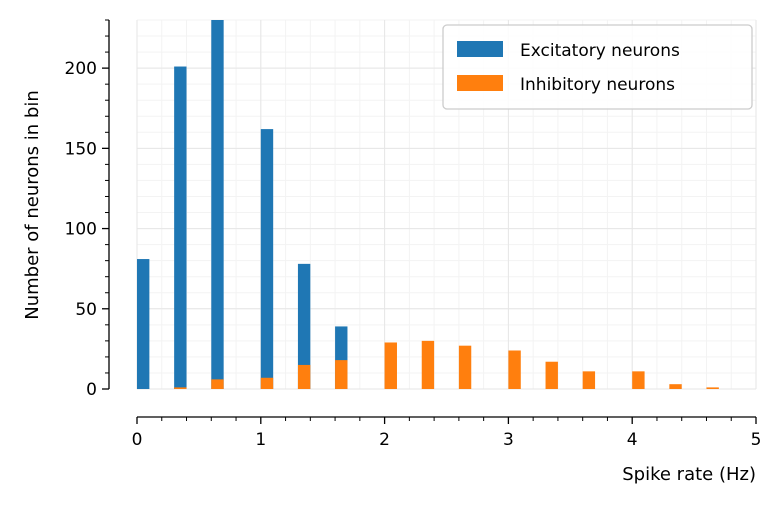 Image resolution: width=784 pixels, height=505 pixels. I want to click on legend-box, so click(597, 67).